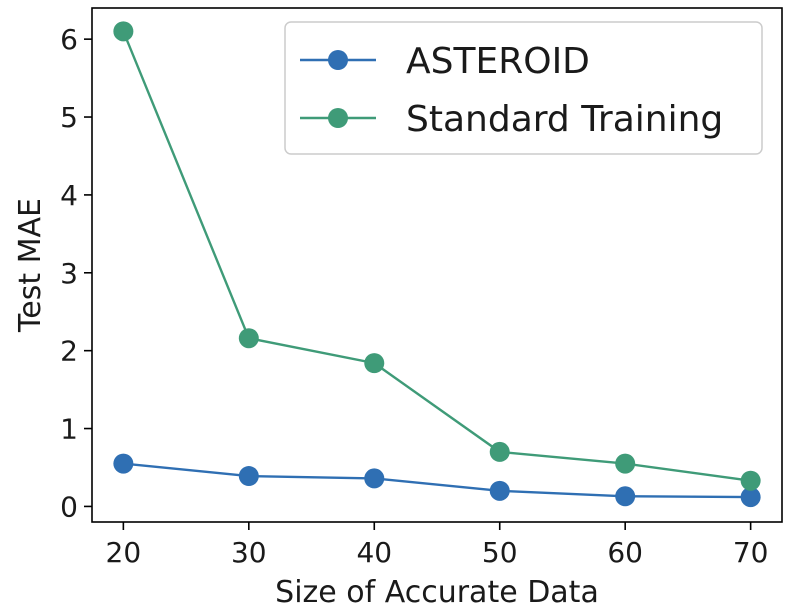 This screenshot has width=792, height=616. Describe the element at coordinates (498, 61) in the screenshot. I see `legend-label: ASTEROID` at that location.